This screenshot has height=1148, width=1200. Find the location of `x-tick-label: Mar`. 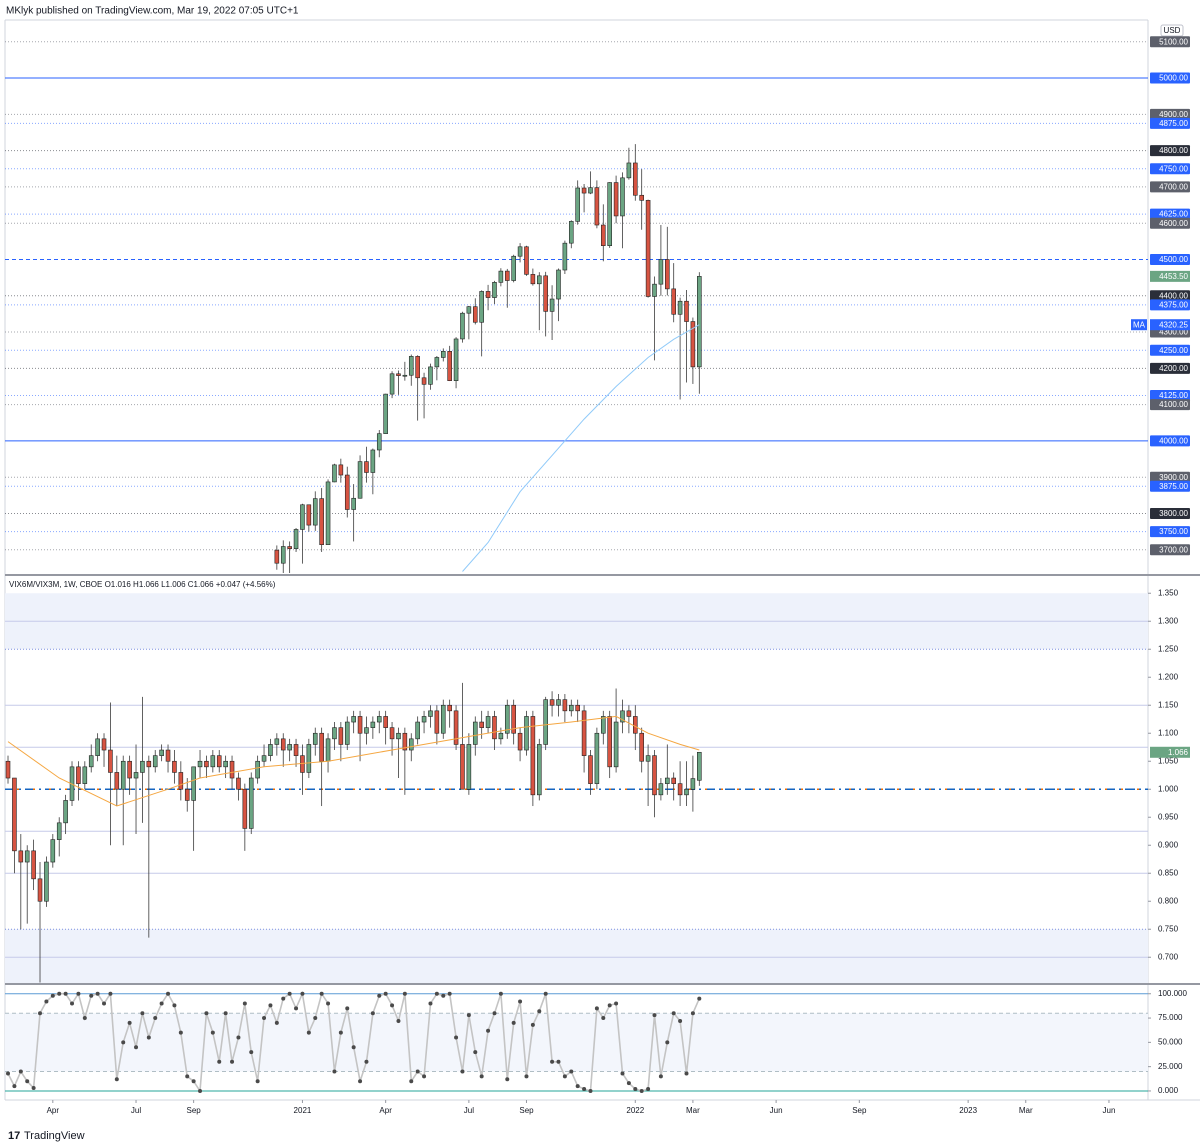

x-tick-label: Mar is located at coordinates (693, 1110).